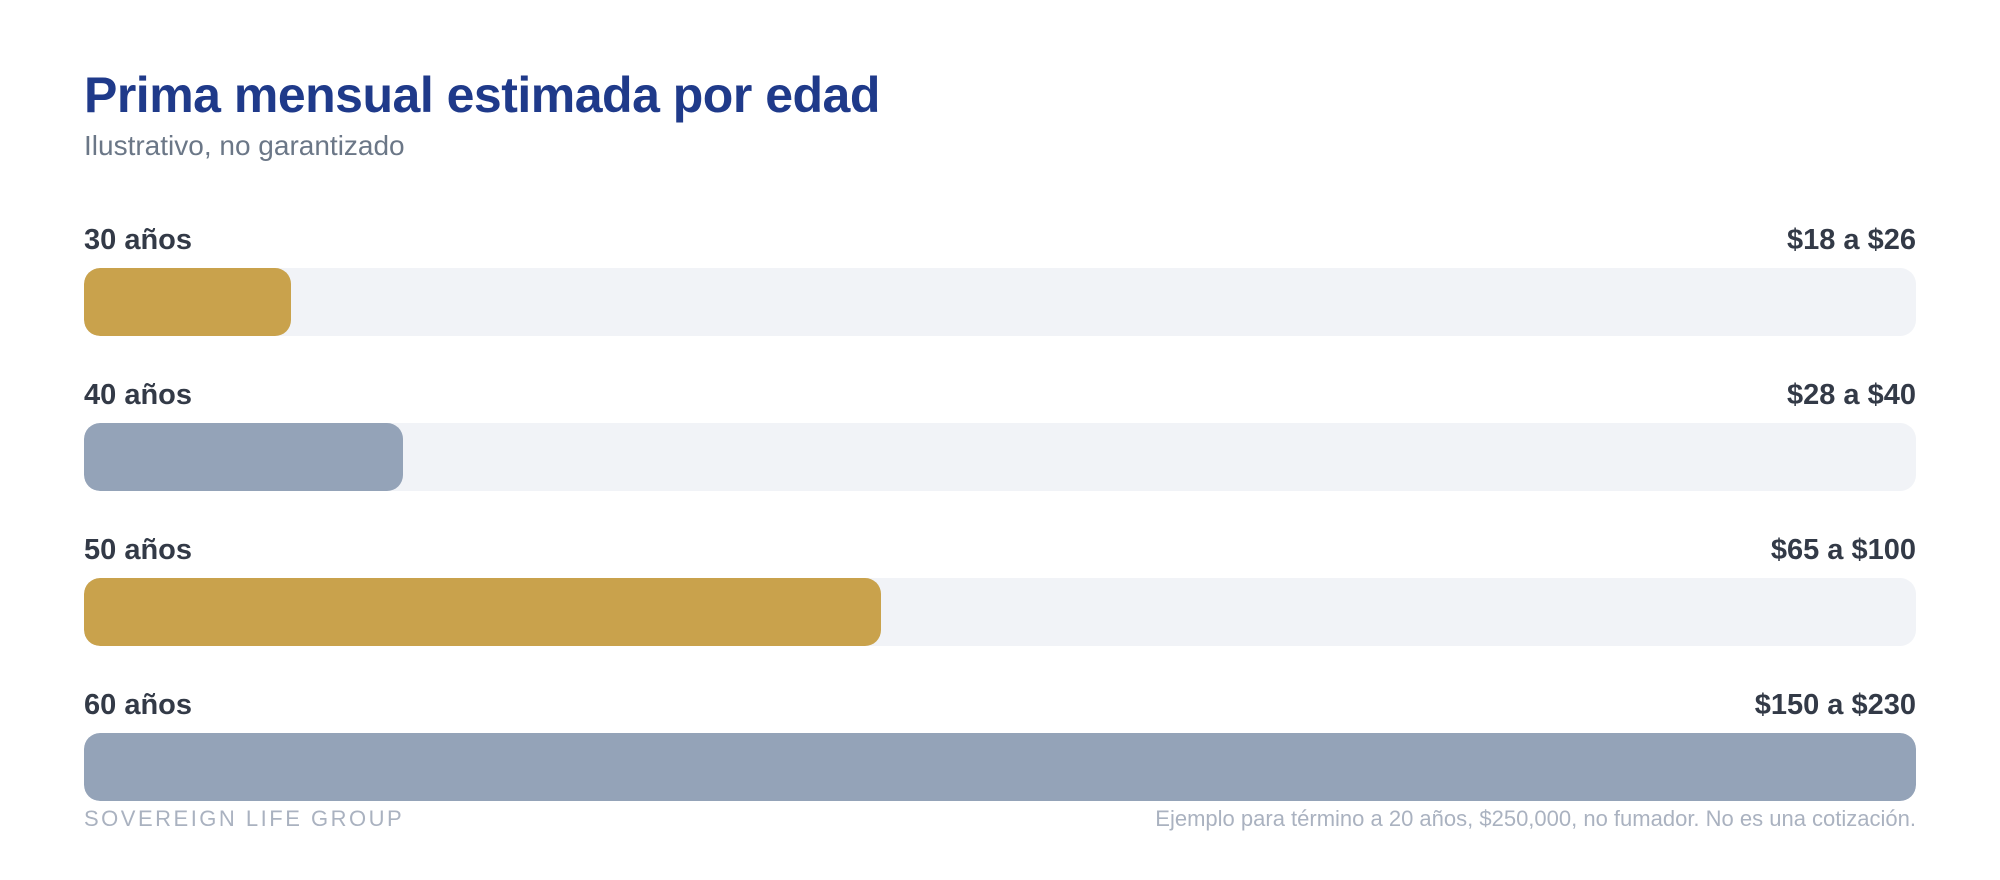 This screenshot has width=2000, height=880. I want to click on category-label: 60 años, so click(138, 705).